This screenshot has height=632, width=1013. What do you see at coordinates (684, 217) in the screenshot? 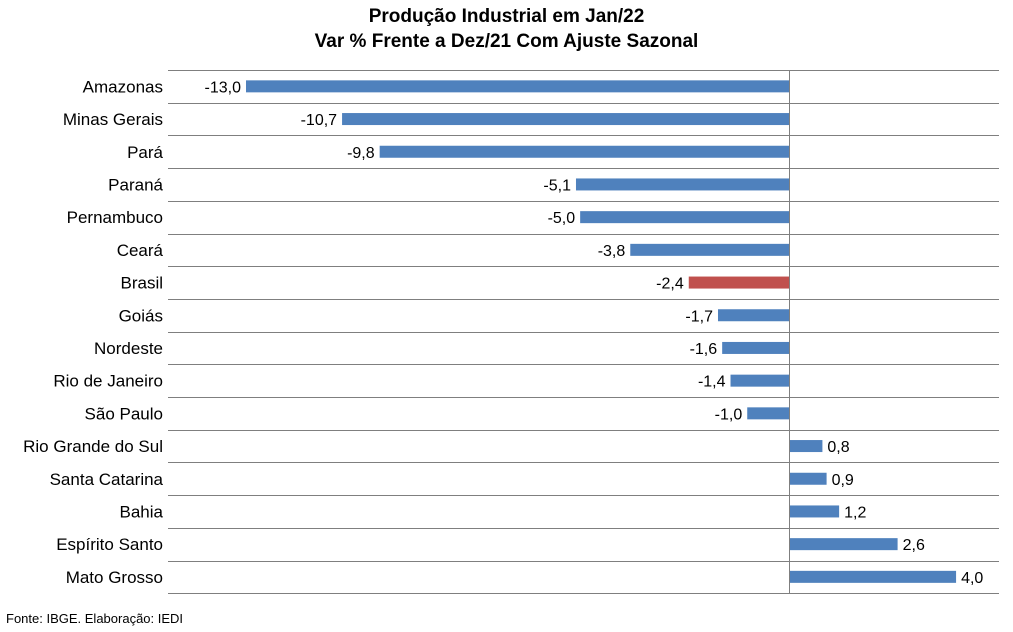
I see `bar-pernambuco` at bounding box center [684, 217].